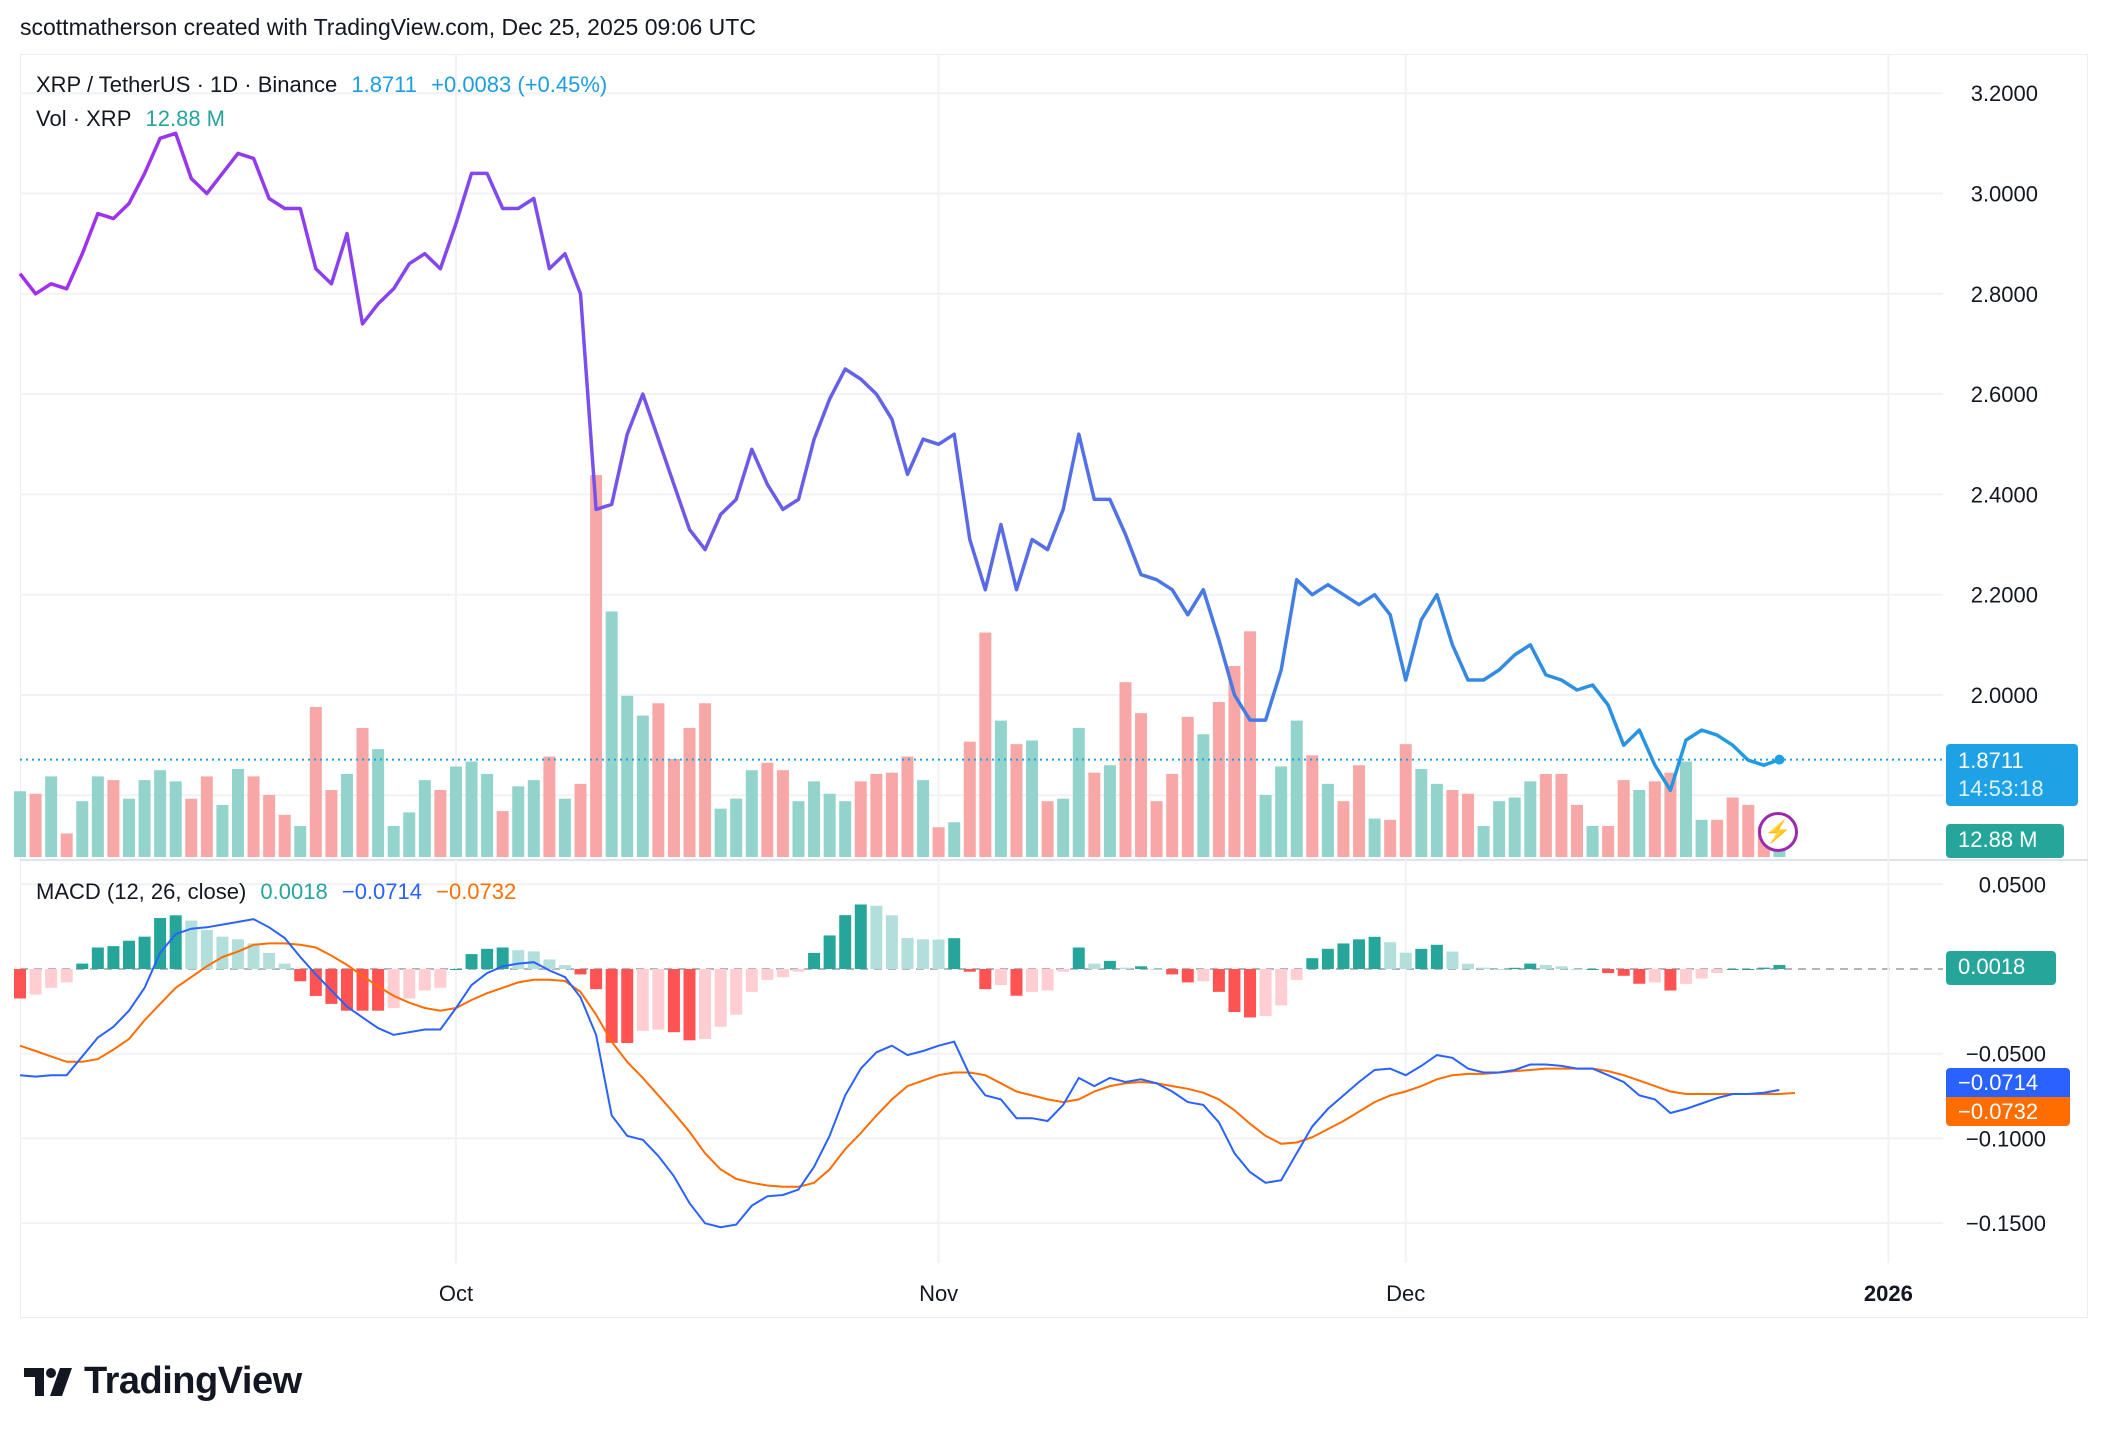 The width and height of the screenshot is (2108, 1440). What do you see at coordinates (134, 119) in the screenshot?
I see `volume-legend: Vol · XRP 12.88 M` at bounding box center [134, 119].